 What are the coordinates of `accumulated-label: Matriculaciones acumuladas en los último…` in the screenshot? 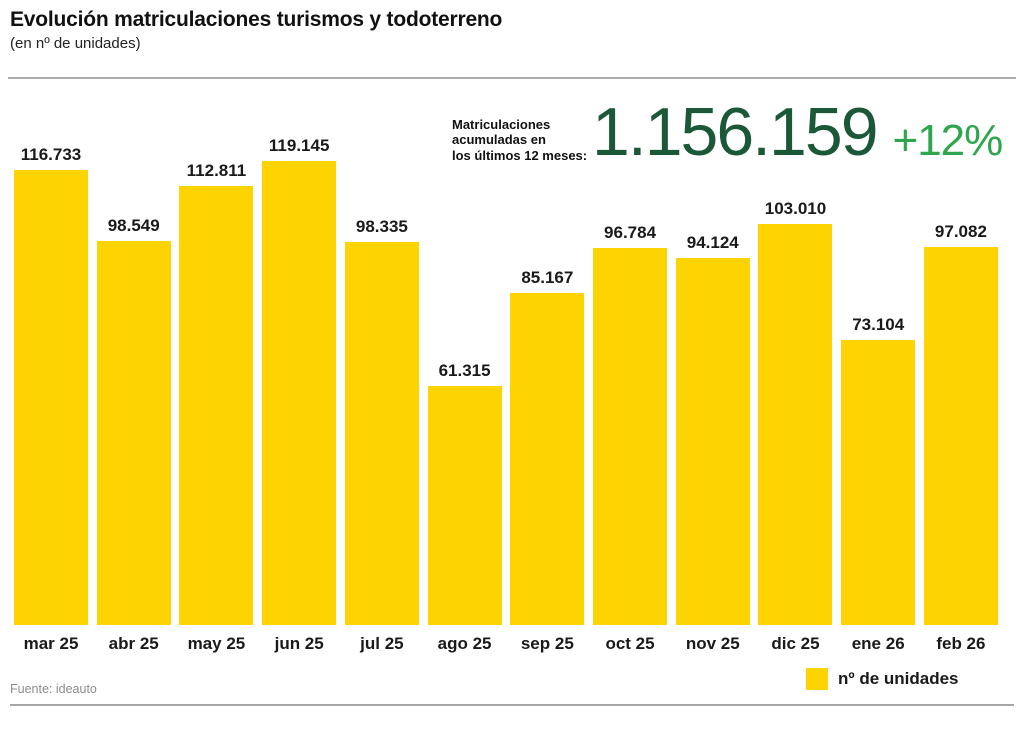 It's located at (520, 140).